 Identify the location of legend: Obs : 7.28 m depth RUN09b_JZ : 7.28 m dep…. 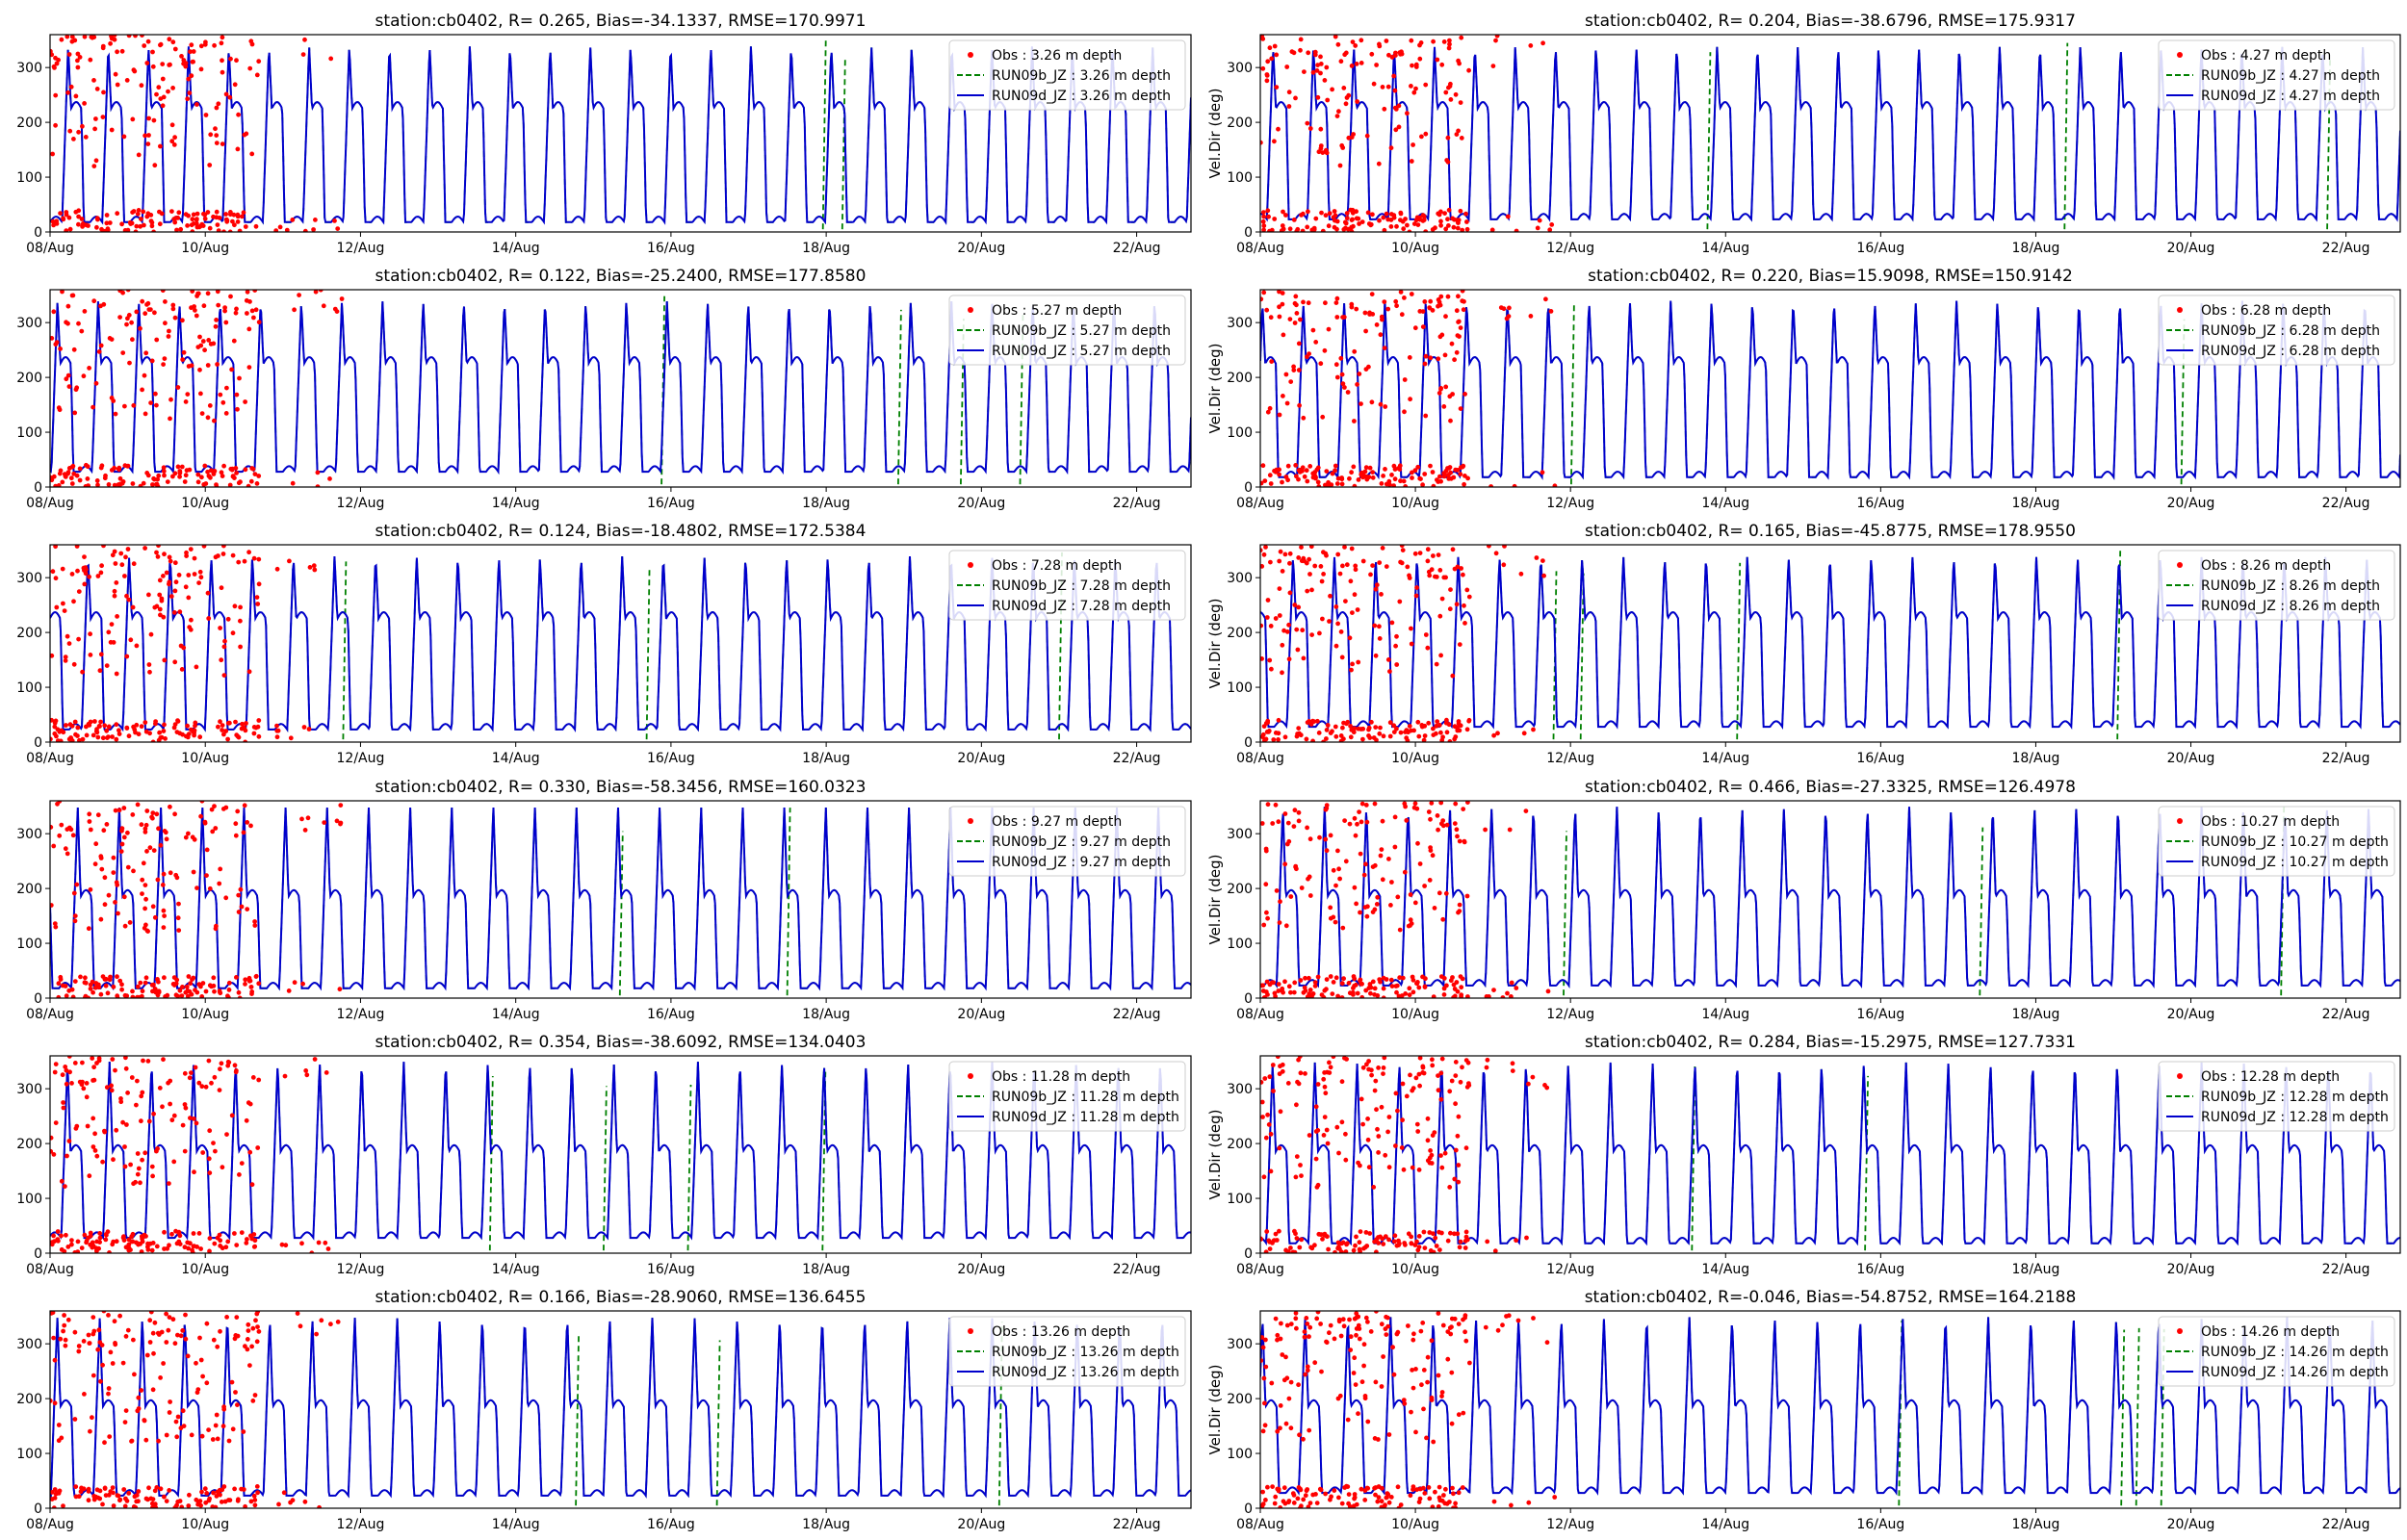
(1067, 585).